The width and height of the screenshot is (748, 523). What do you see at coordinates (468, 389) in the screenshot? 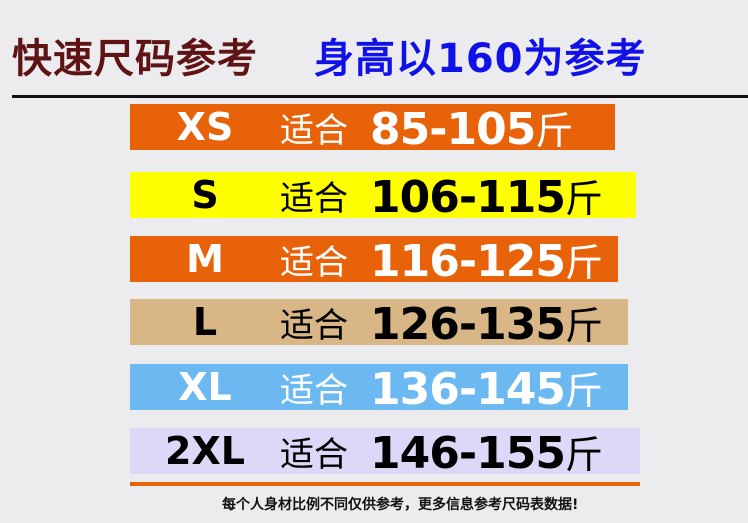
I see `weight-range-value: 136-145` at bounding box center [468, 389].